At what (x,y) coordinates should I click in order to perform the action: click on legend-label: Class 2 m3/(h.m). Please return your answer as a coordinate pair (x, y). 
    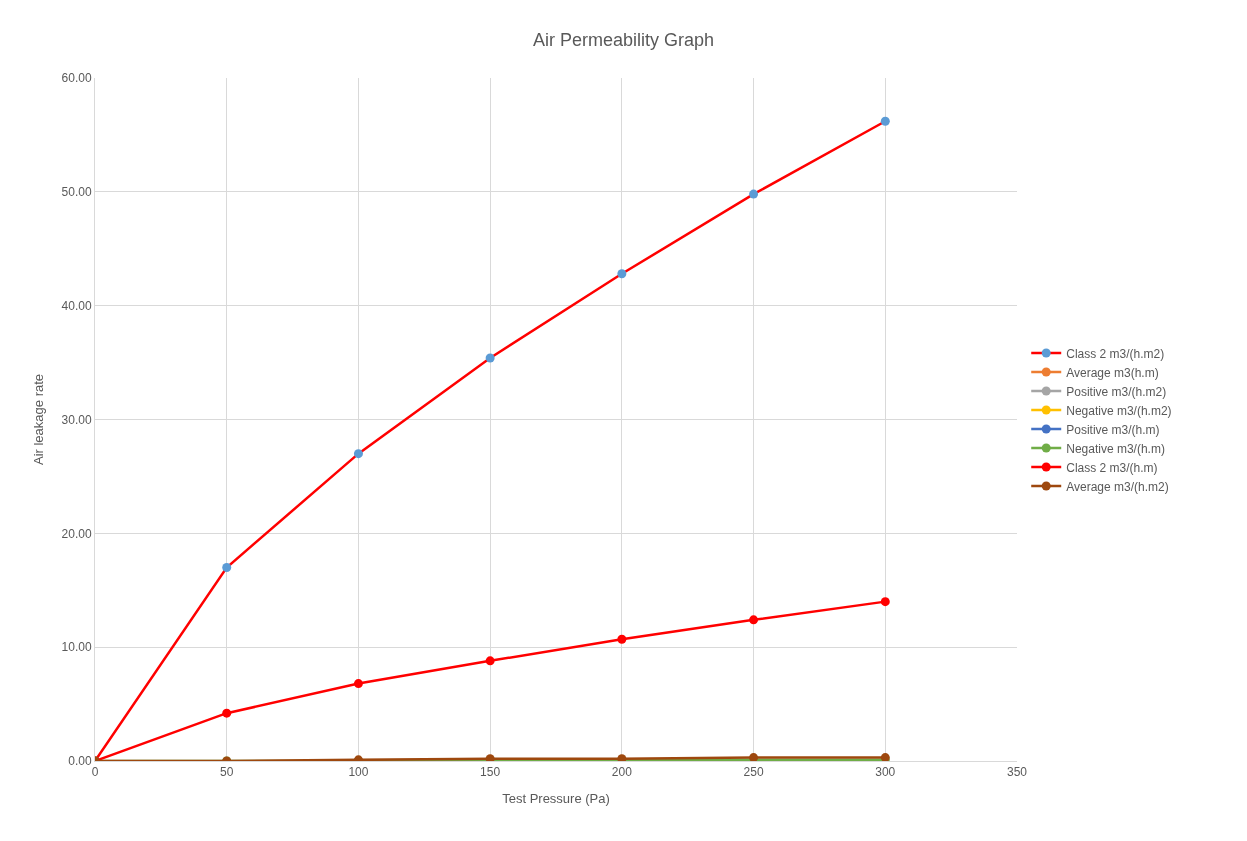
    Looking at the image, I should click on (1112, 467).